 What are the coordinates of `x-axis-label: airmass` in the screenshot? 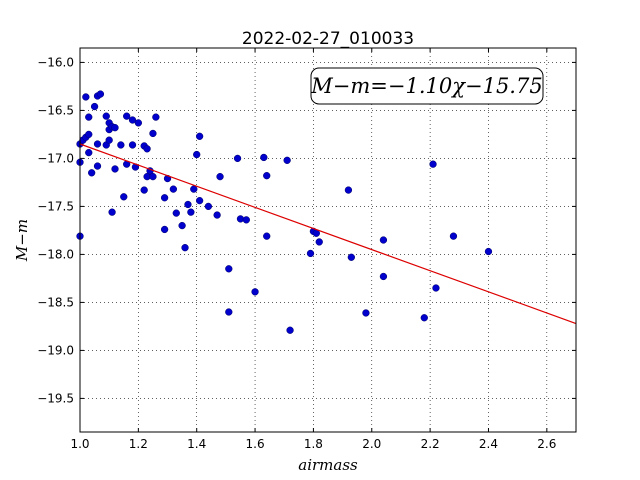 It's located at (328, 465).